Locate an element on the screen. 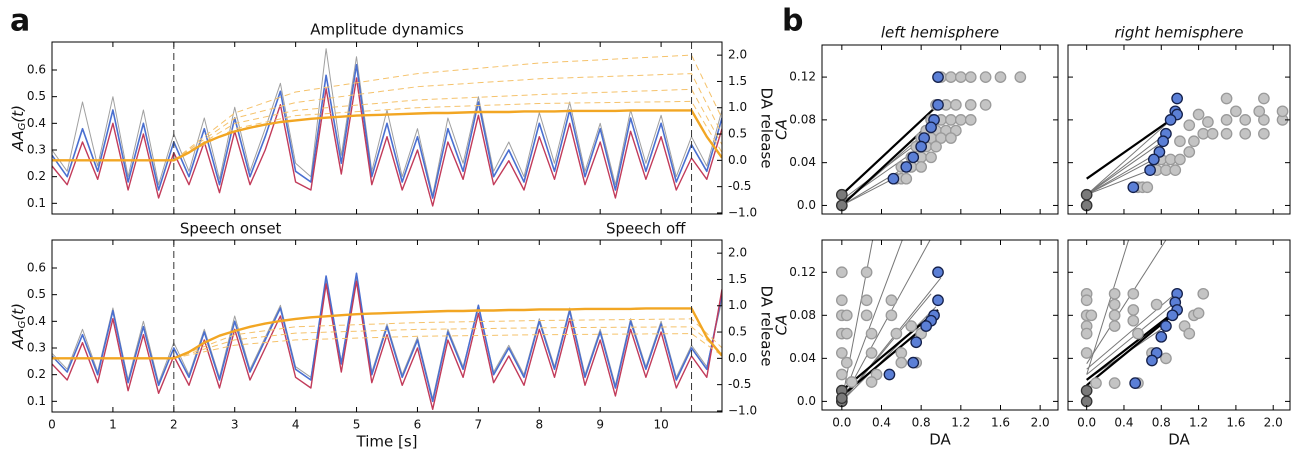 The width and height of the screenshot is (1294, 449). x-tick-label: 1.6 is located at coordinates (1000, 423).